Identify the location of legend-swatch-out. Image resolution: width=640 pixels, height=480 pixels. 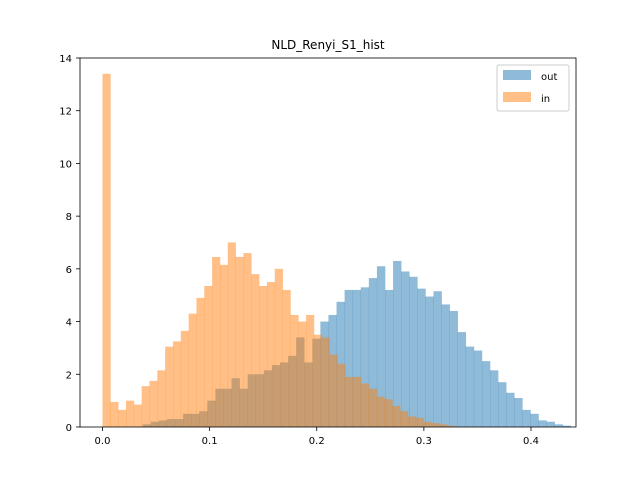
(517, 75).